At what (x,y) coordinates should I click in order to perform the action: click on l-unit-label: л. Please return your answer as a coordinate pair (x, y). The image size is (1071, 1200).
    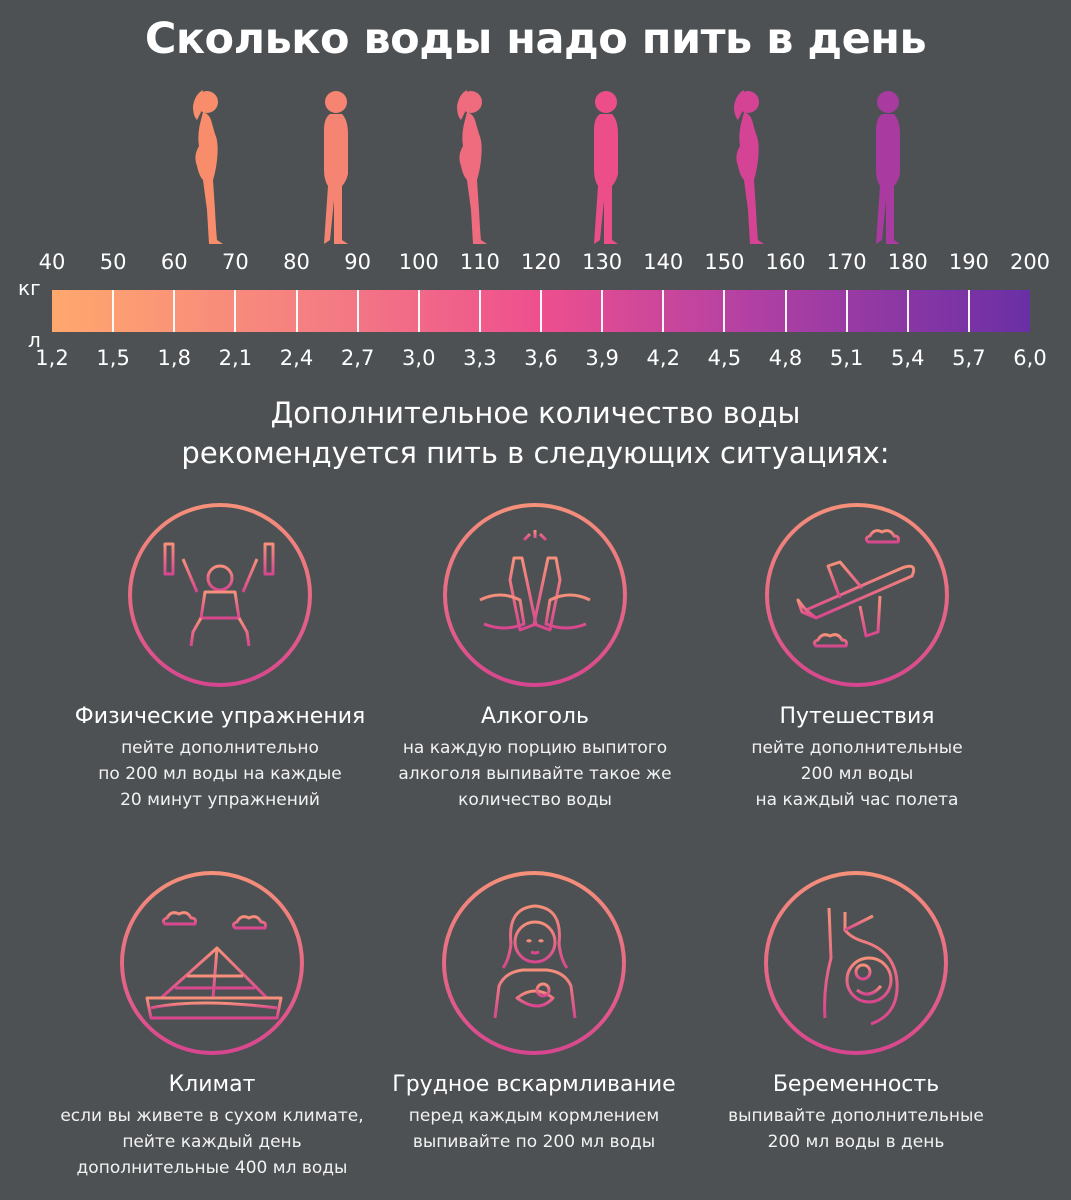
    Looking at the image, I should click on (34, 340).